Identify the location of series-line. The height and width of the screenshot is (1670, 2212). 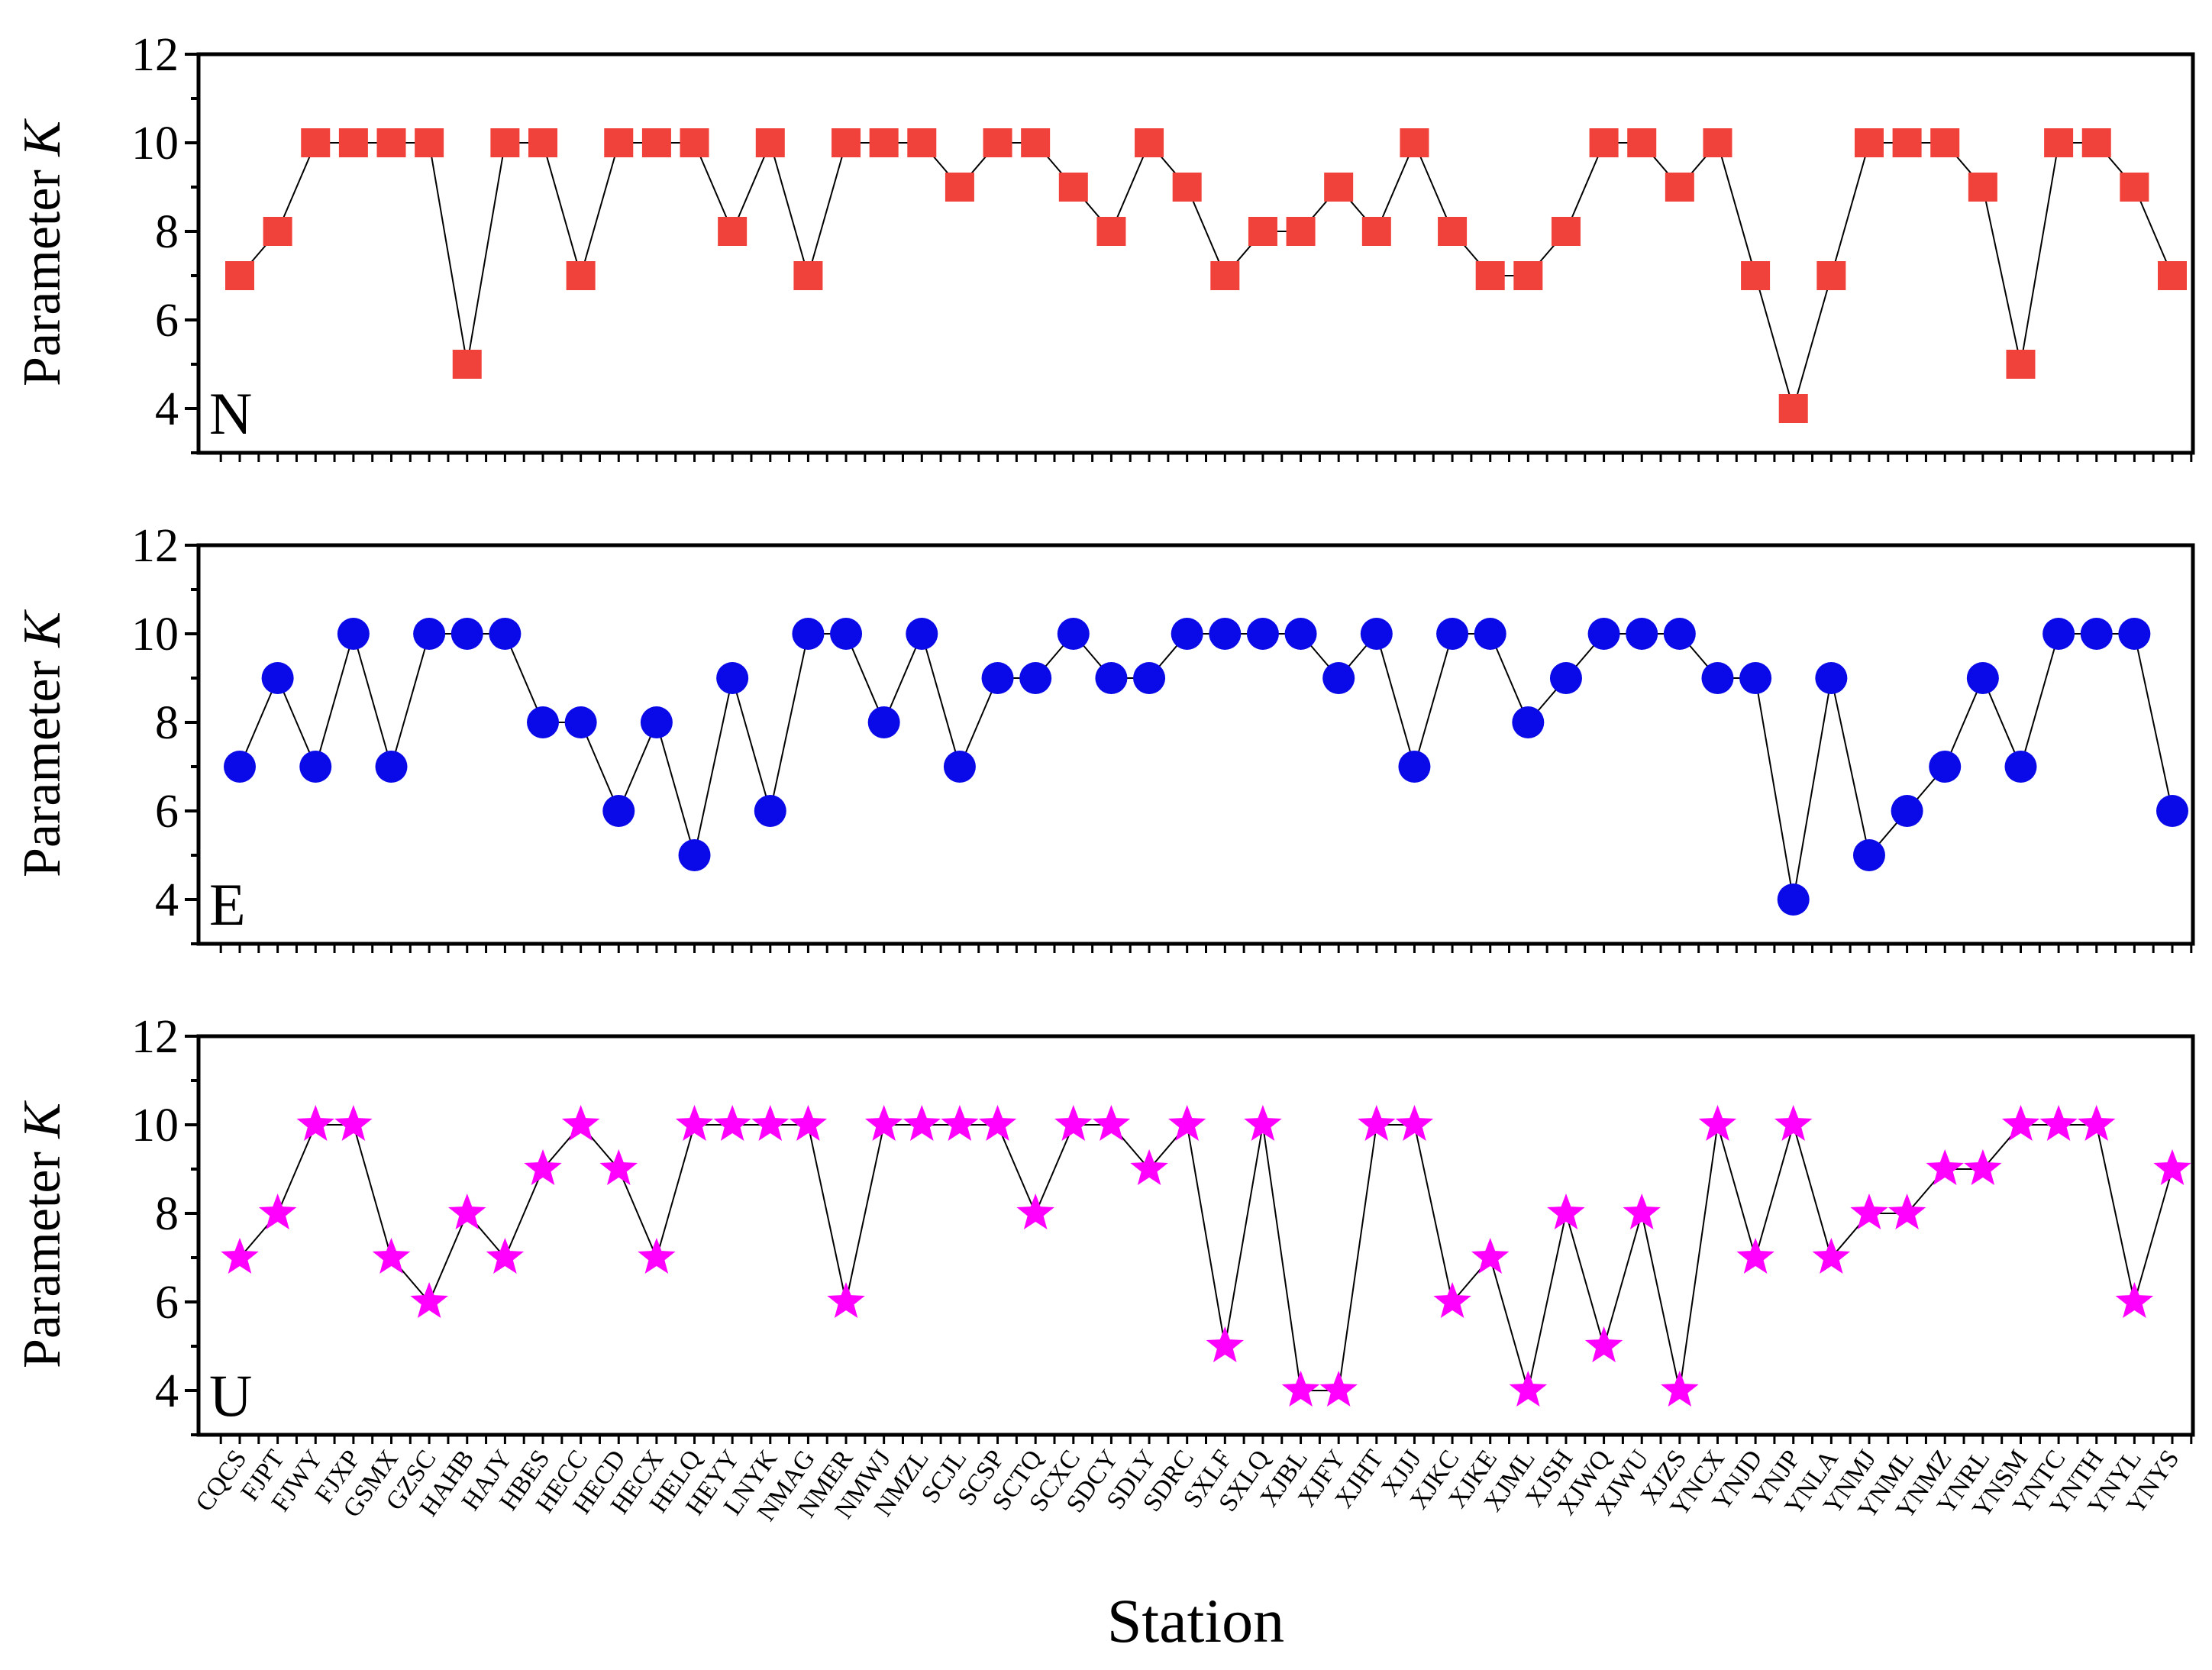
(1206, 1256).